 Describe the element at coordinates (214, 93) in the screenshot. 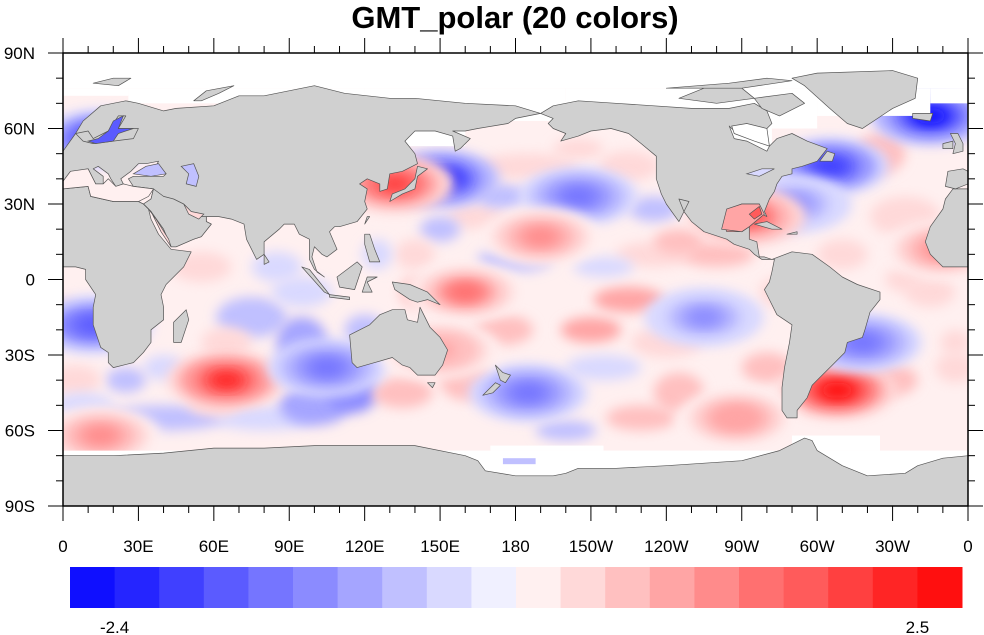

I see `land-novaya-zemlya` at that location.